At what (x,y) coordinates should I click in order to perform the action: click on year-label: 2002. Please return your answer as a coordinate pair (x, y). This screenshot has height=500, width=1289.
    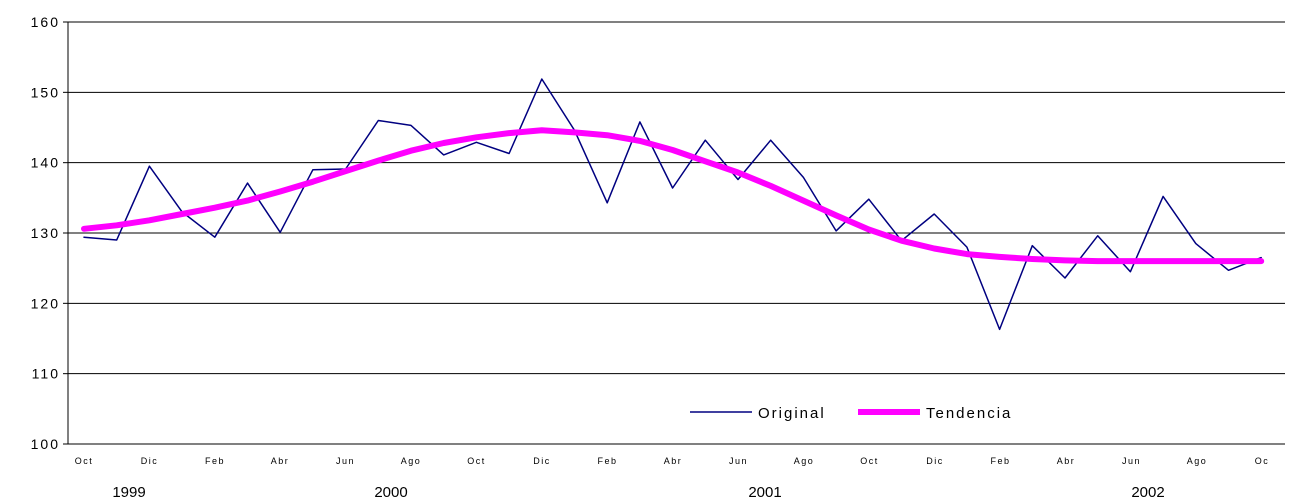
    Looking at the image, I should click on (1147, 492).